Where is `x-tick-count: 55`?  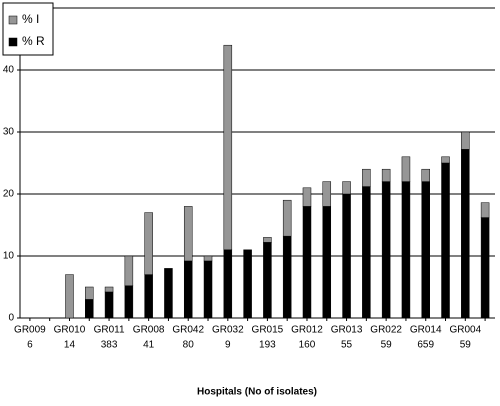
x-tick-count: 55 is located at coordinates (347, 345).